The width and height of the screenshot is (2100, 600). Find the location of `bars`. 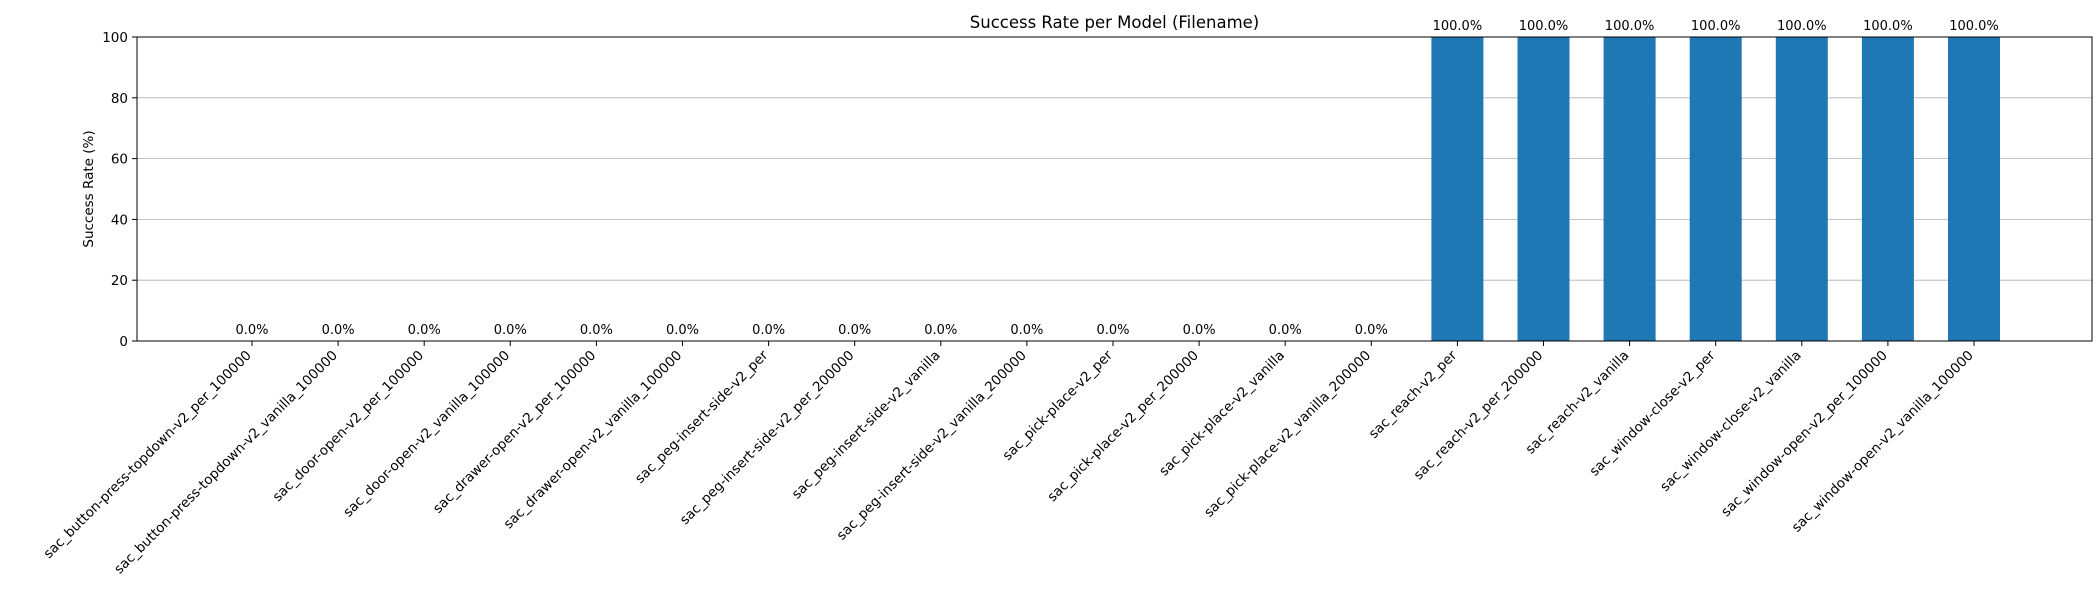

bars is located at coordinates (1715, 189).